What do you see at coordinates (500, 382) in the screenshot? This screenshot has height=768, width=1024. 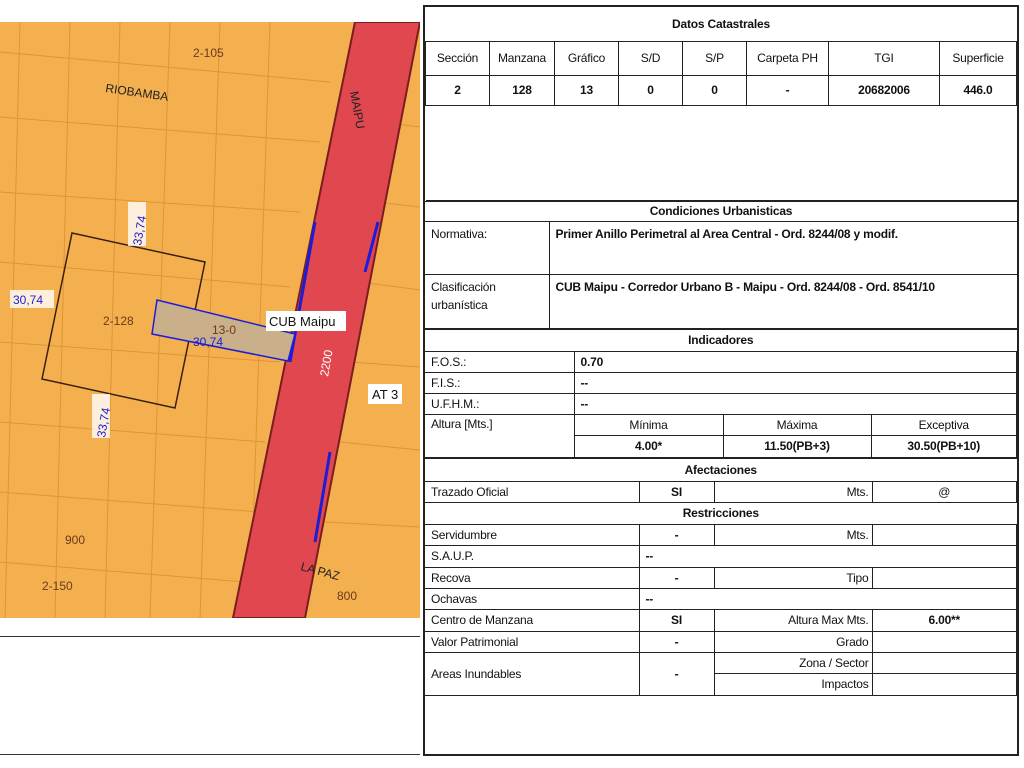 I see `fis-label: F.I.S.:` at bounding box center [500, 382].